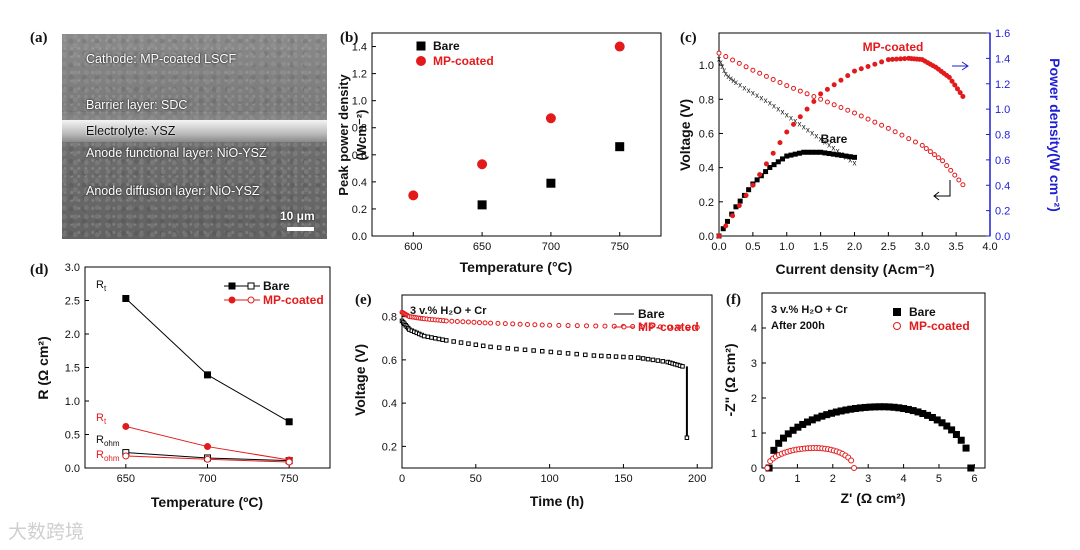 Image resolution: width=1080 pixels, height=550 pixels. Describe the element at coordinates (207, 447) in the screenshot. I see `data-point-mp-d` at that location.